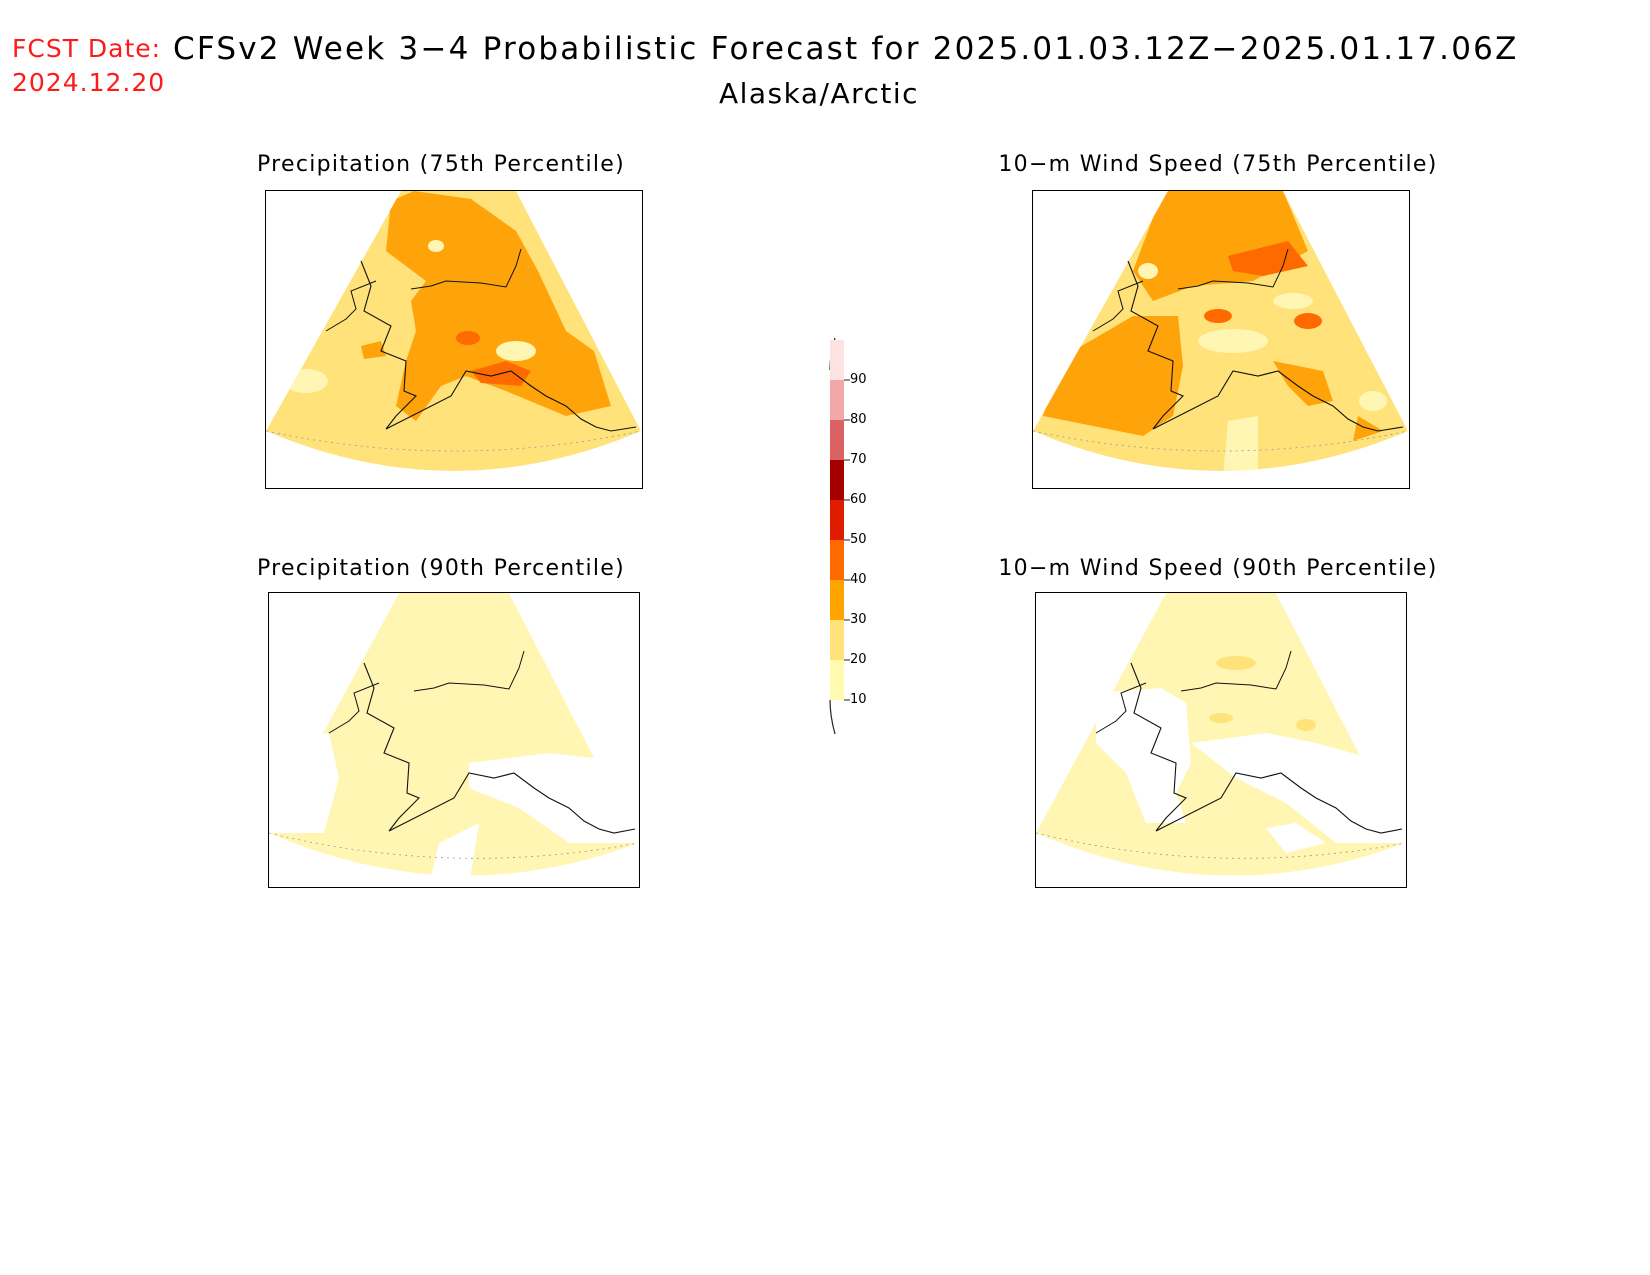 The image size is (1650, 1275). I want to click on colorbar-label: 80, so click(858, 419).